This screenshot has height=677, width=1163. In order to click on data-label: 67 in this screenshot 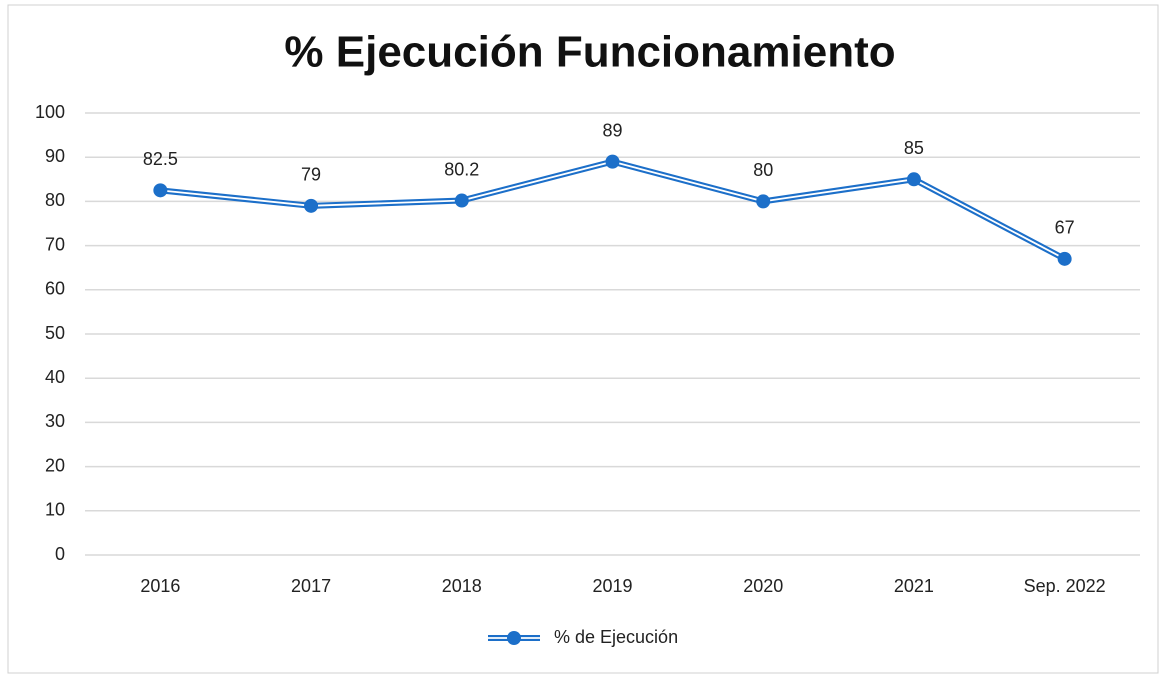, I will do `click(1065, 228)`.